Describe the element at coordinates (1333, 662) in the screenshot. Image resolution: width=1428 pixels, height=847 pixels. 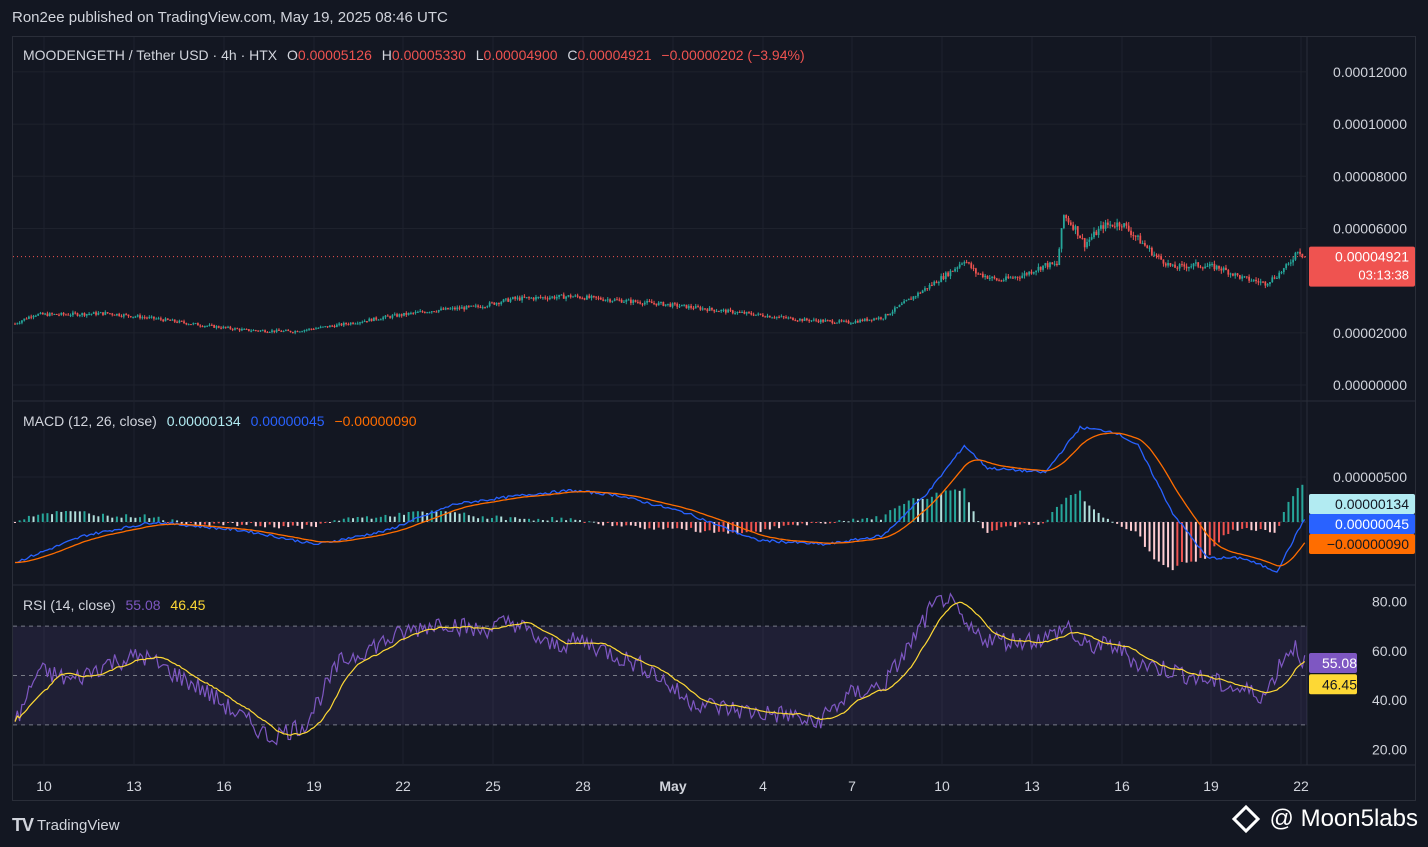
I see `rsi-value-tag` at that location.